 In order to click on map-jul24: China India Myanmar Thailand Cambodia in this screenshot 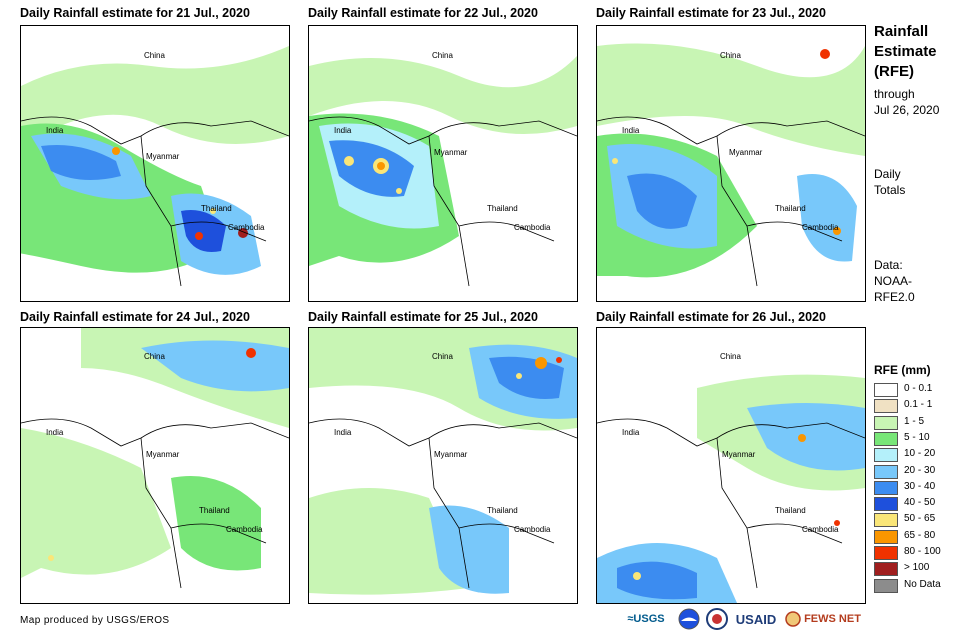, I will do `click(155, 465)`.